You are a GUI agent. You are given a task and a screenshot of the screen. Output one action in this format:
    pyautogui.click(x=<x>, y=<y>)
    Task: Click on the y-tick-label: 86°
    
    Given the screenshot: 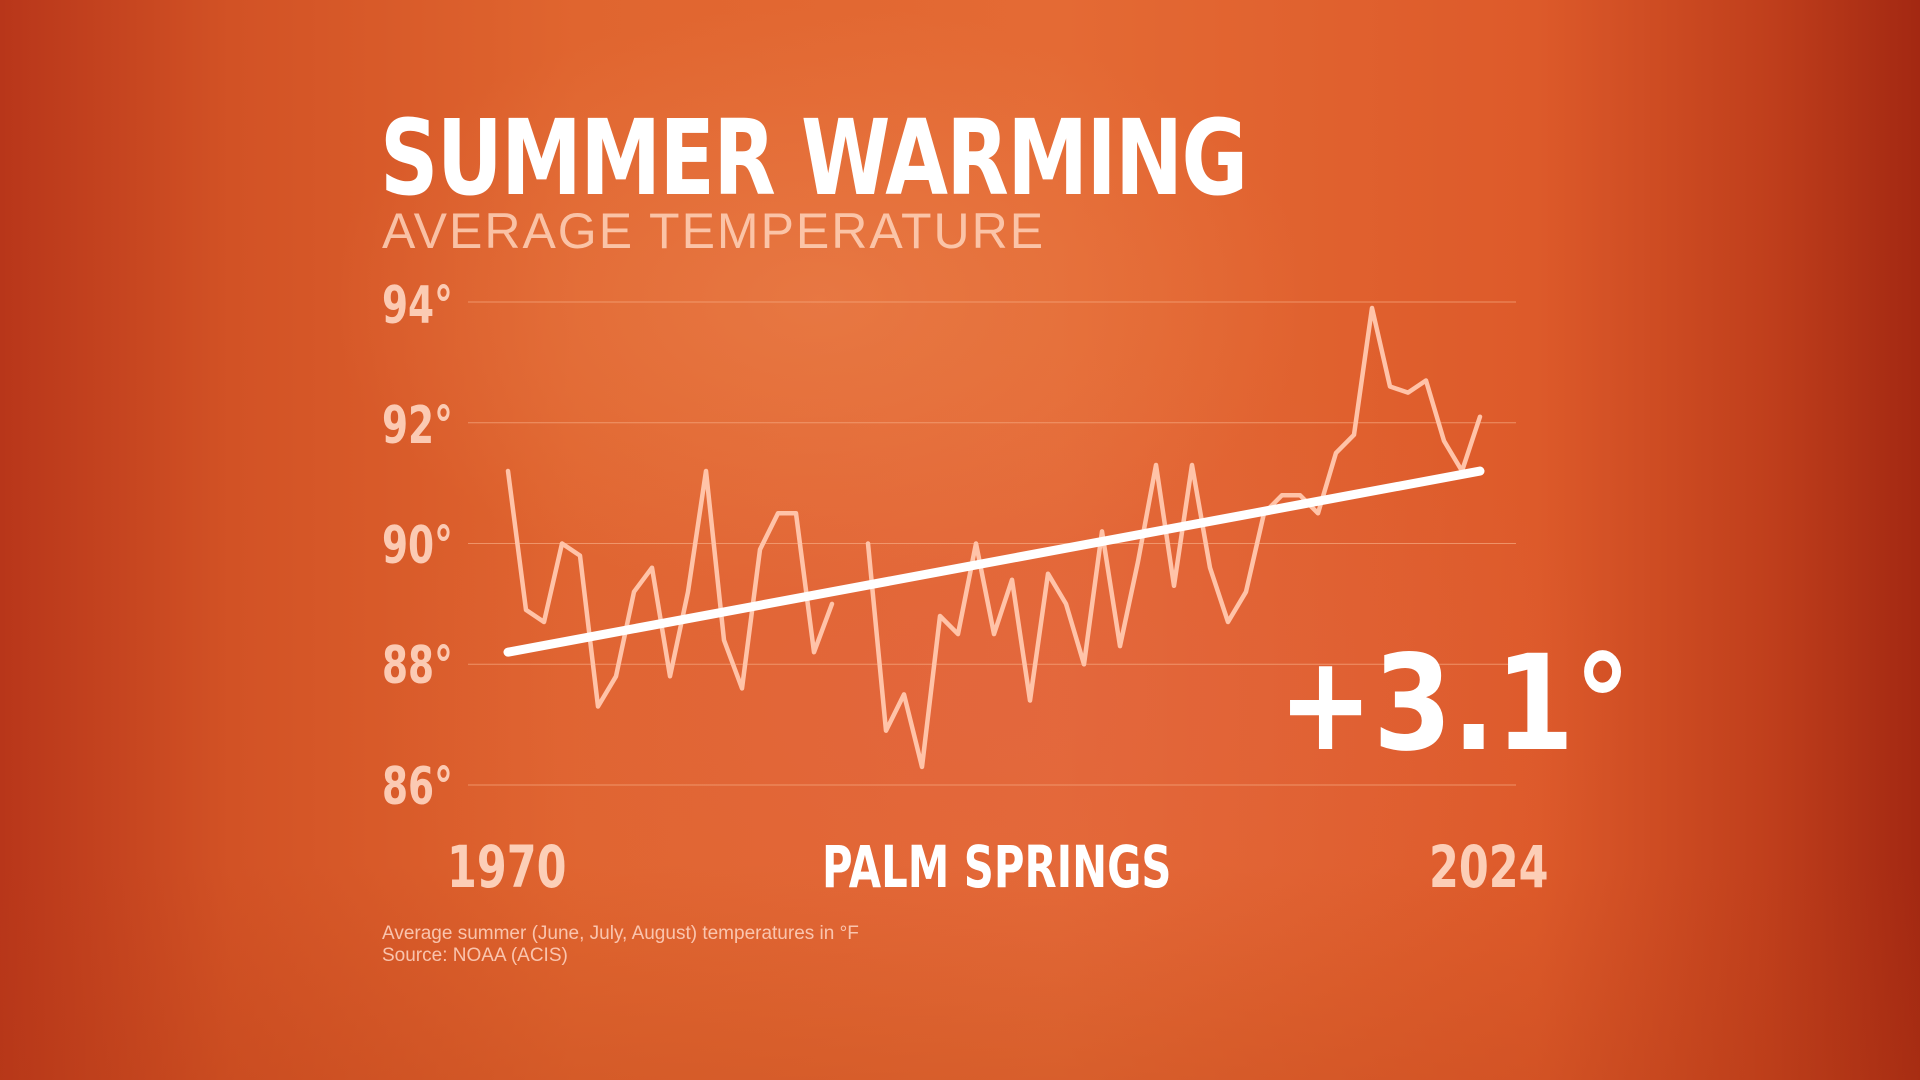 What is the action you would take?
    pyautogui.click(x=417, y=787)
    